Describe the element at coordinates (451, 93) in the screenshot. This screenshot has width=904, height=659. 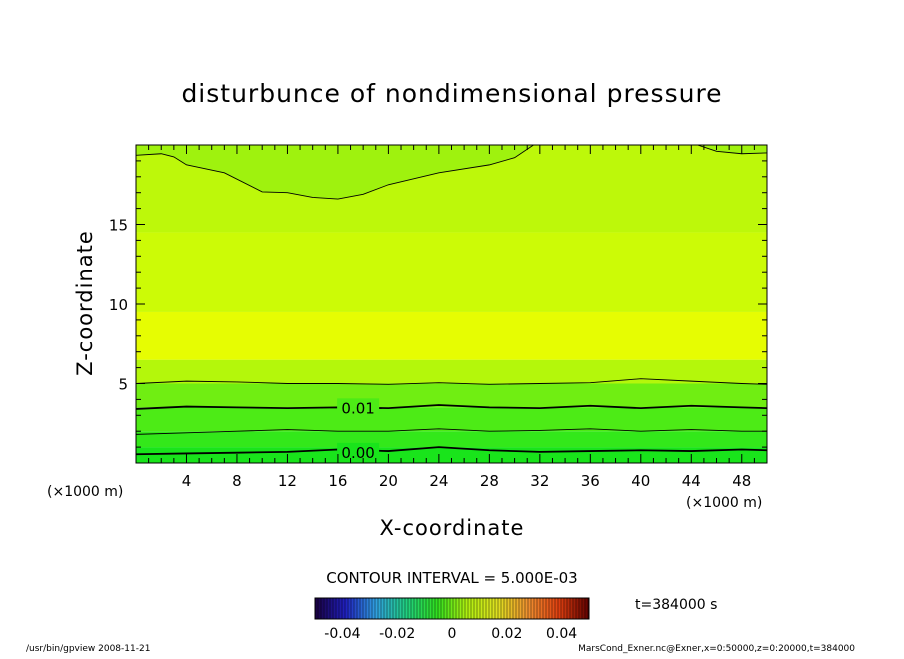
I see `chart-title: disturbunce of nondimensional pressure` at that location.